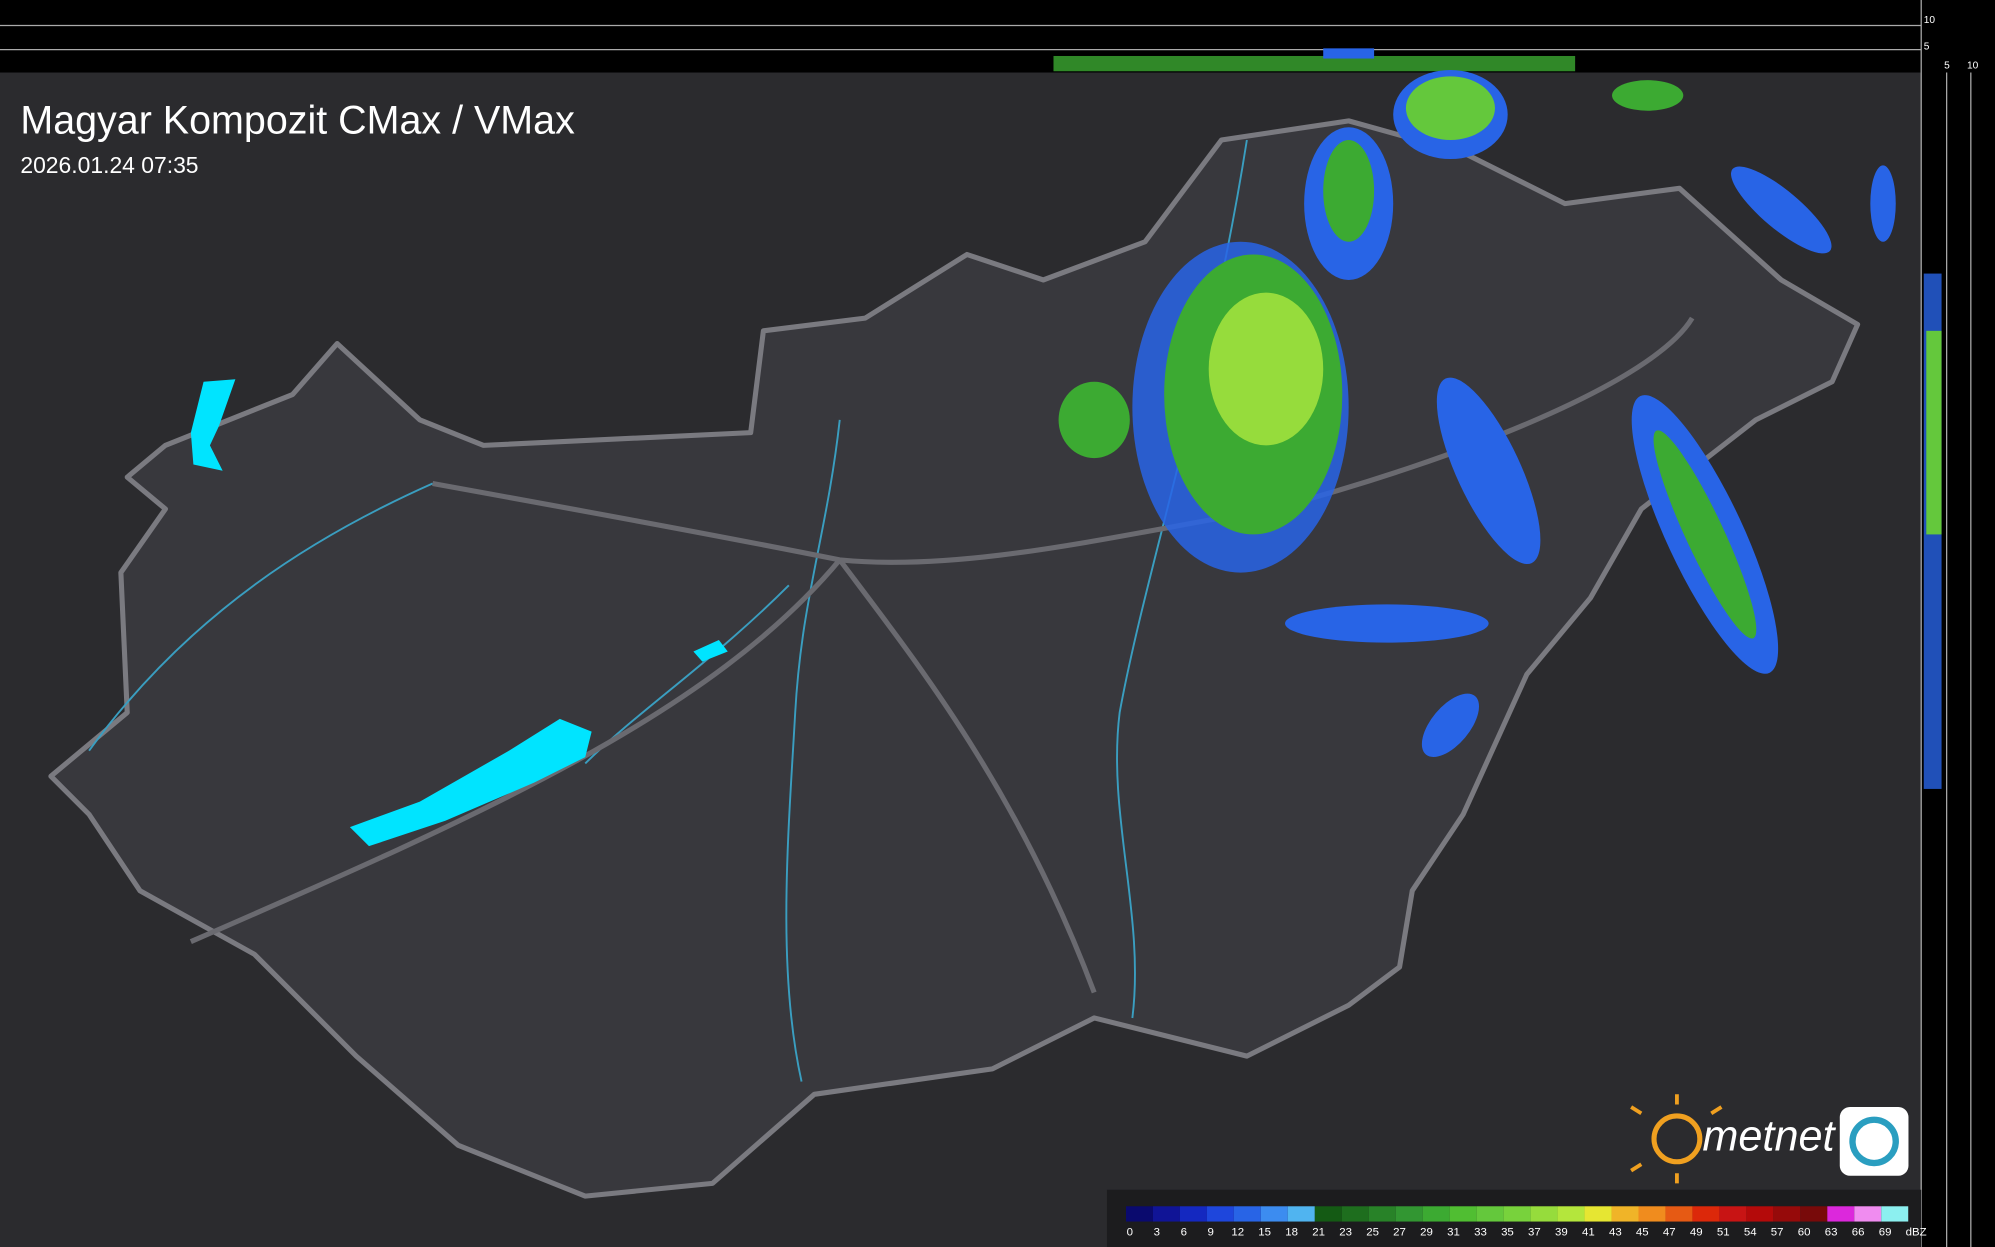 This screenshot has height=1247, width=1995. What do you see at coordinates (961, 36) in the screenshot?
I see `top-strip` at bounding box center [961, 36].